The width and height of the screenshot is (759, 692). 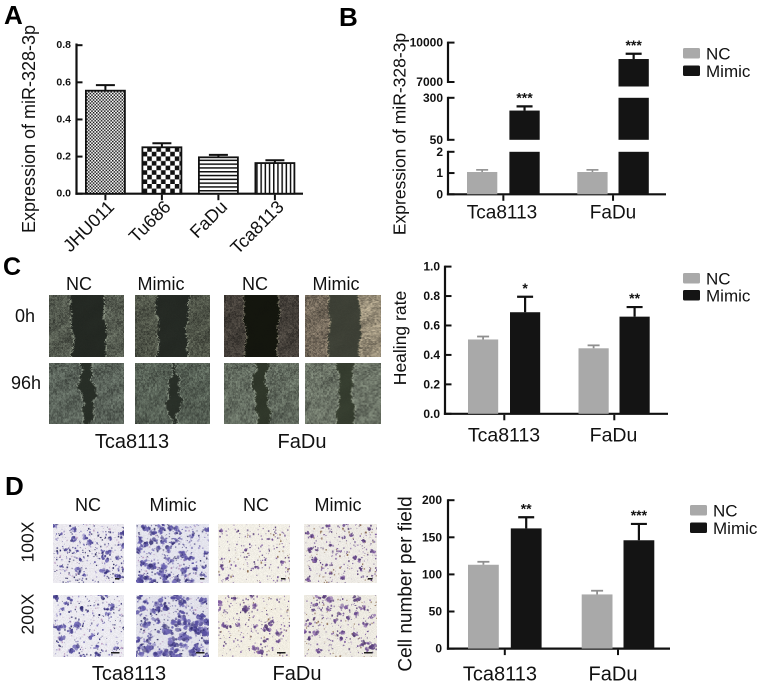 What do you see at coordinates (526, 508) in the screenshot?
I see `chartD-significance-tca8113: **` at bounding box center [526, 508].